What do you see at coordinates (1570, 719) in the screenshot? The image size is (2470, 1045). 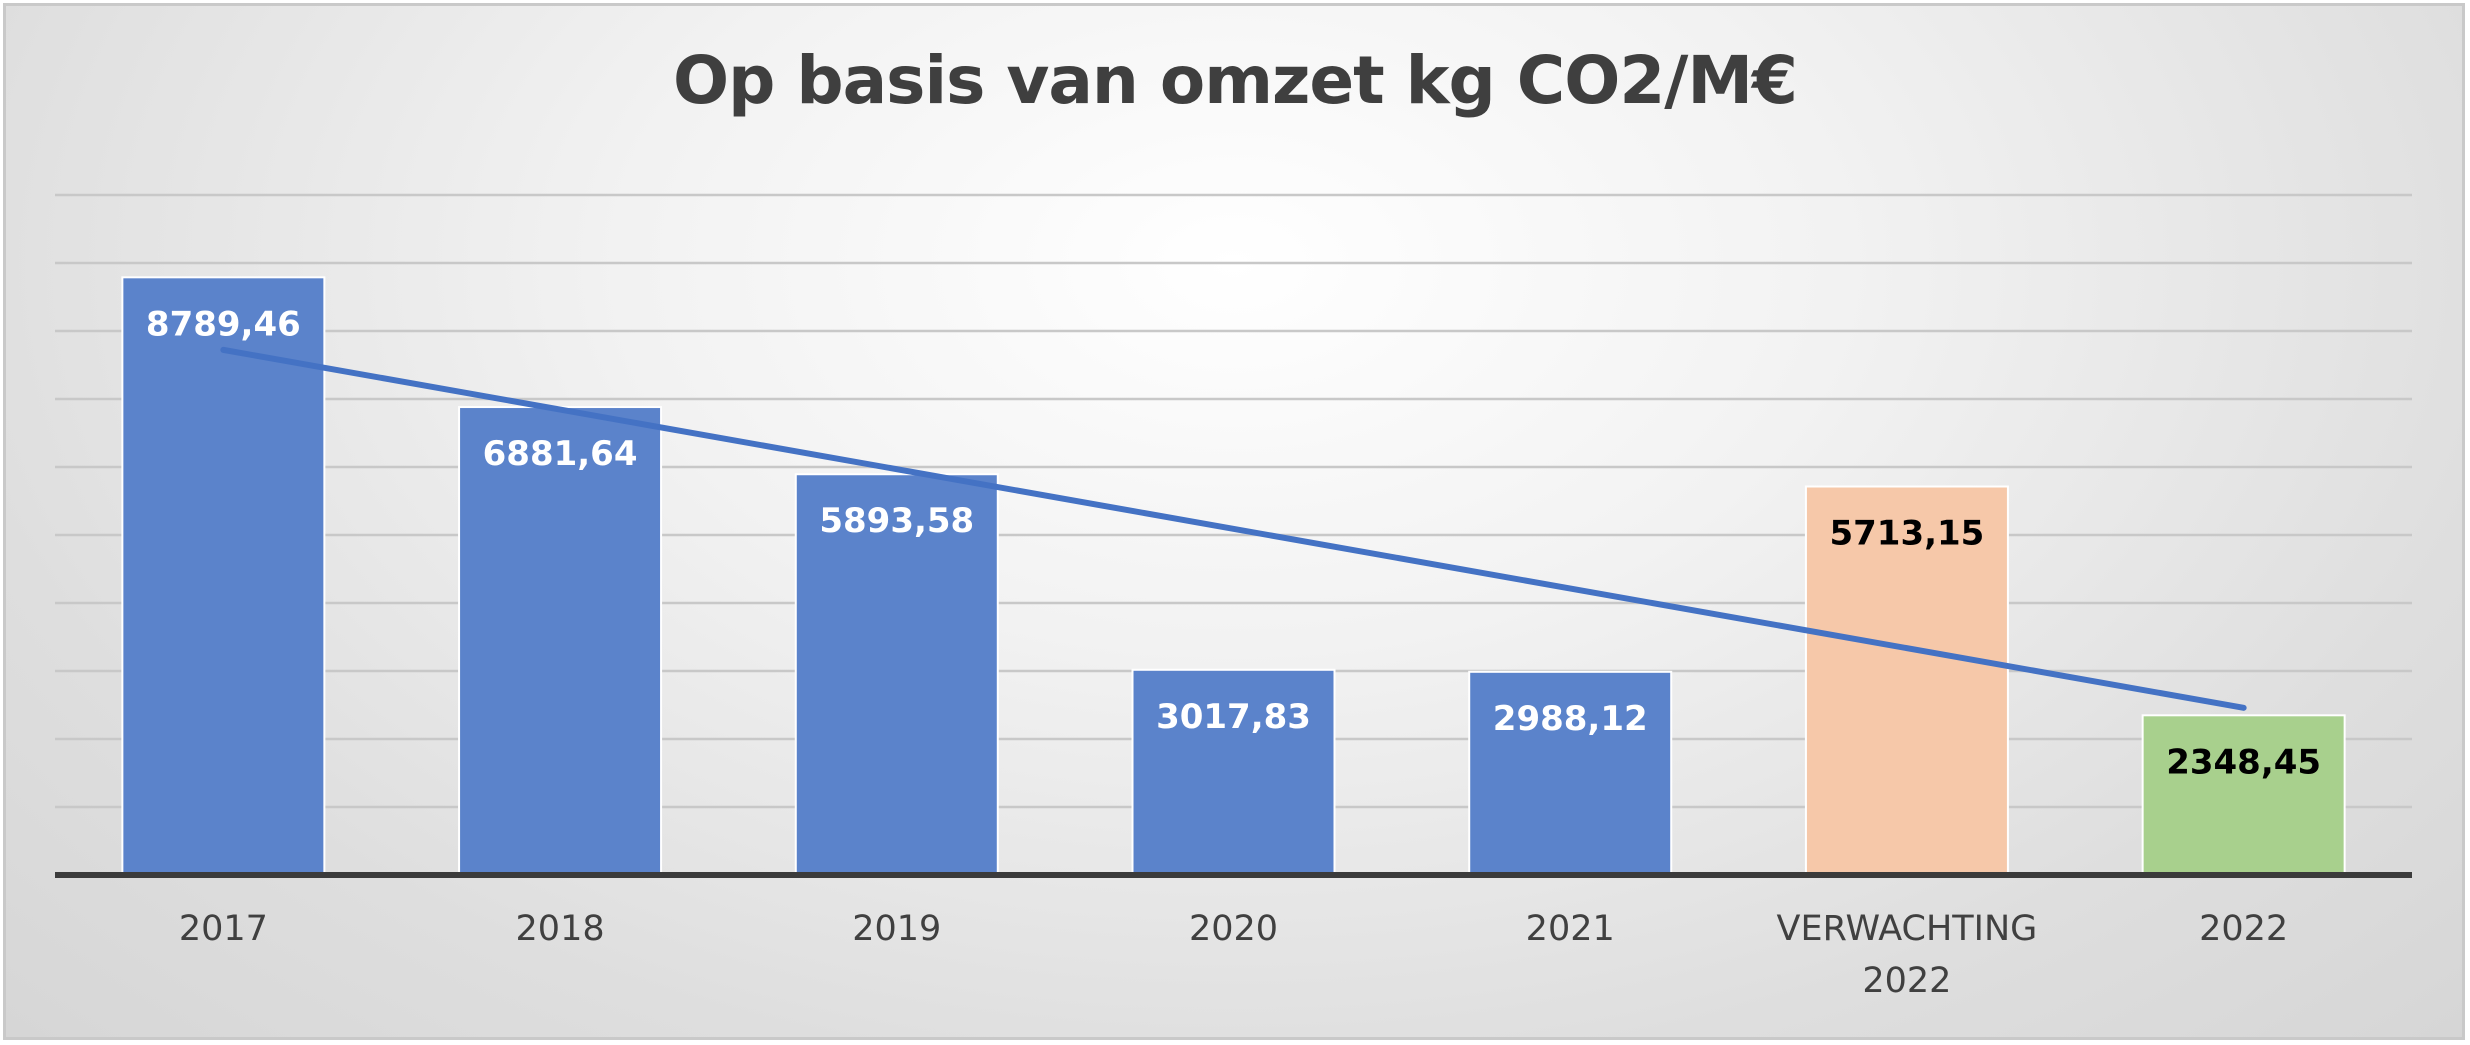 I see `data-label: 2988,12` at bounding box center [1570, 719].